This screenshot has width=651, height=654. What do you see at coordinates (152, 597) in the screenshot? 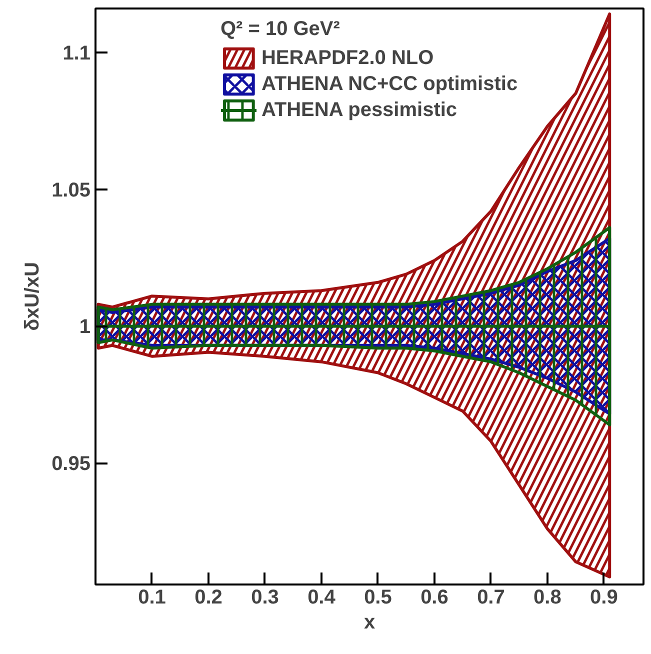
I see `x-tick-label: 0.1` at bounding box center [152, 597].